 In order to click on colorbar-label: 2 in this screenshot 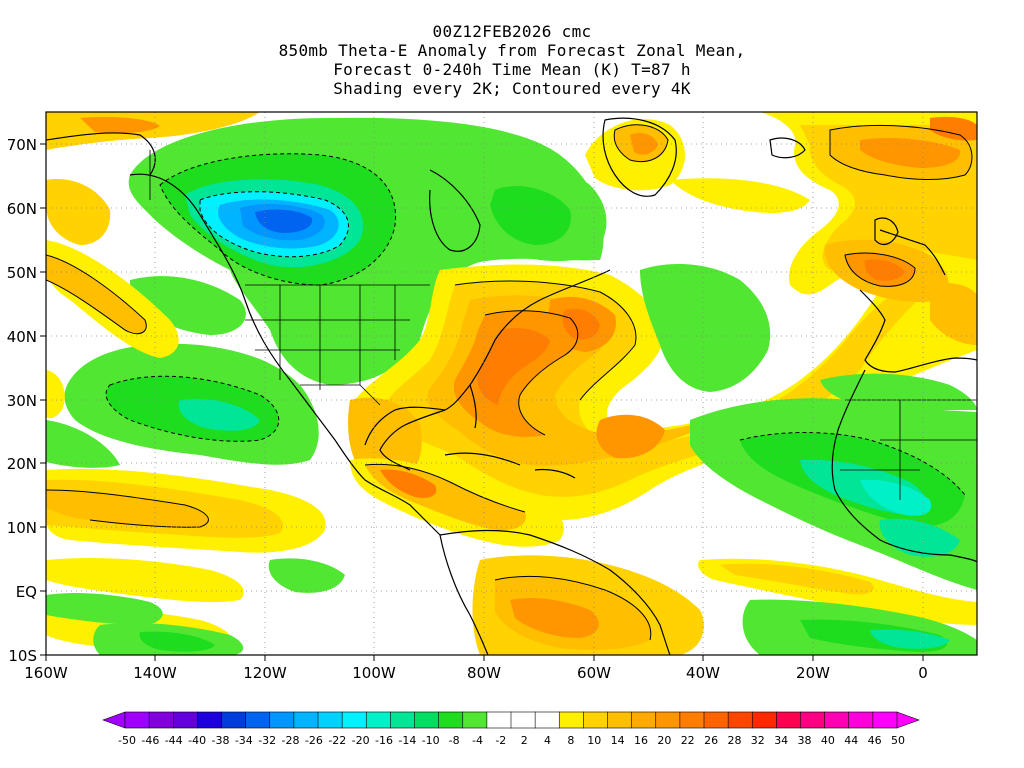, I will do `click(524, 740)`.